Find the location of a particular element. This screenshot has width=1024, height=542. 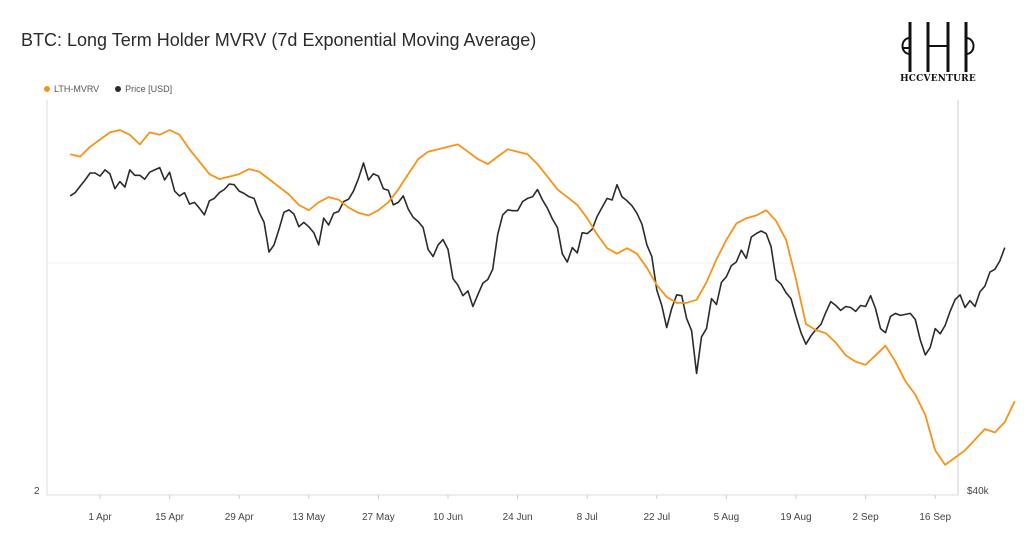

x-tick-label: 27 May is located at coordinates (378, 517).